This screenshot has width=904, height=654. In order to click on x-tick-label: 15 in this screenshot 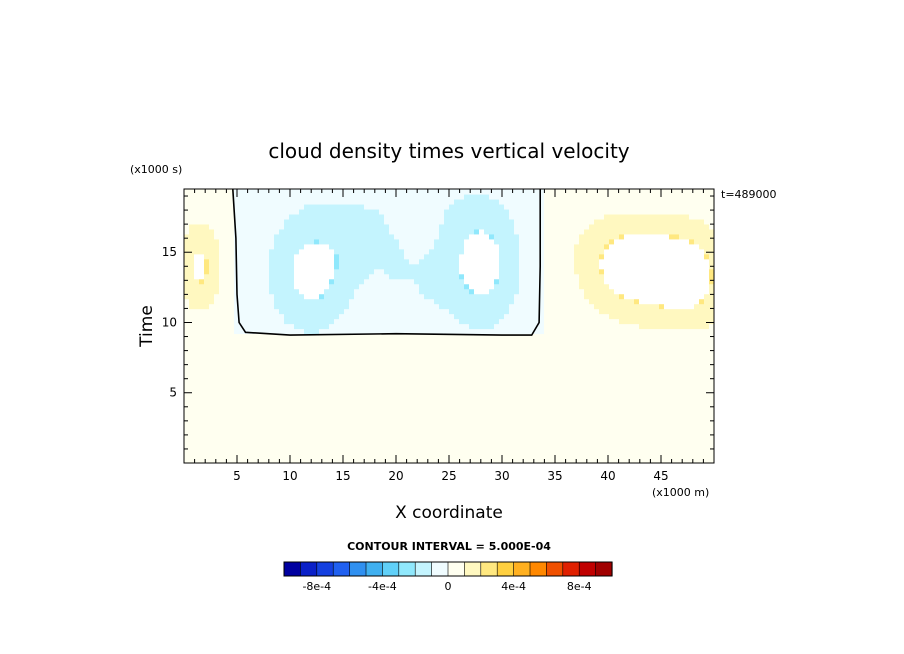, I will do `click(342, 476)`.